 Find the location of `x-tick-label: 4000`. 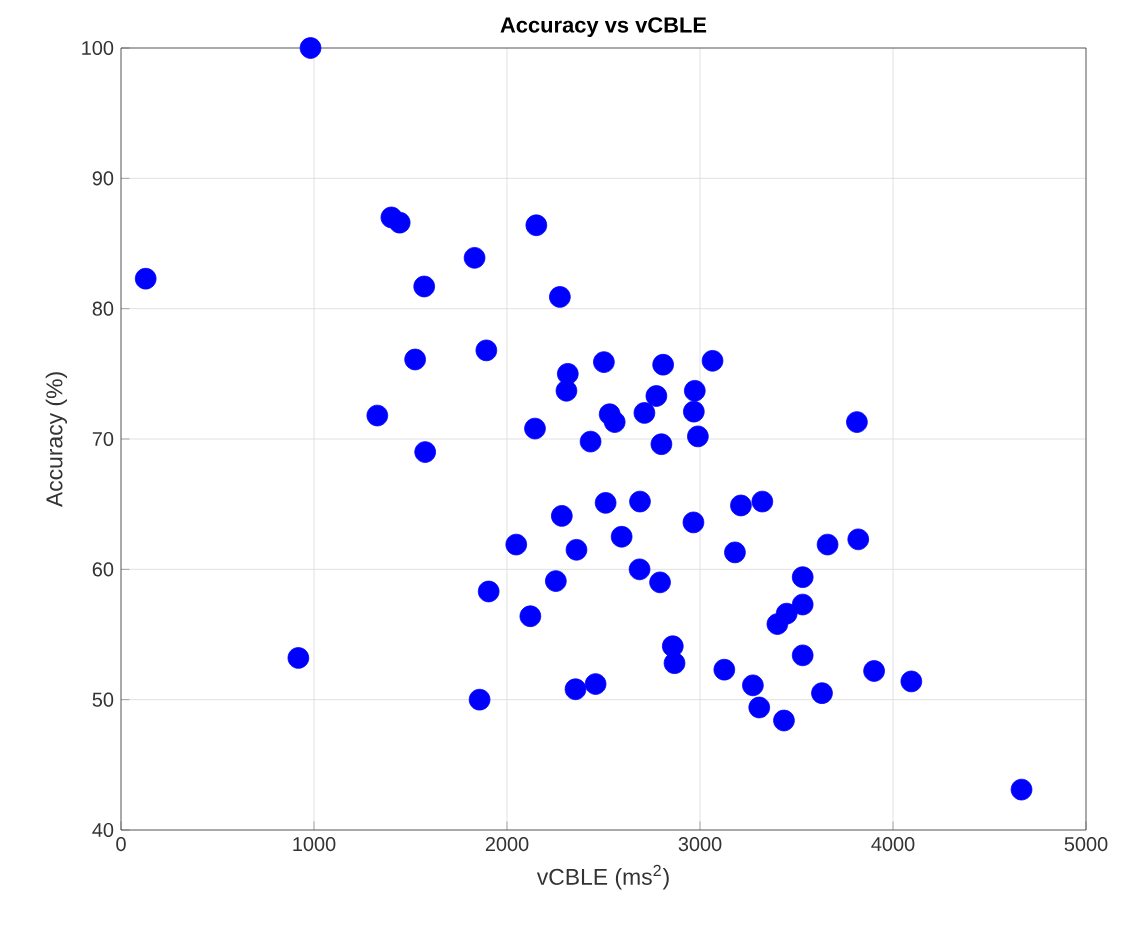

x-tick-label: 4000 is located at coordinates (893, 844).